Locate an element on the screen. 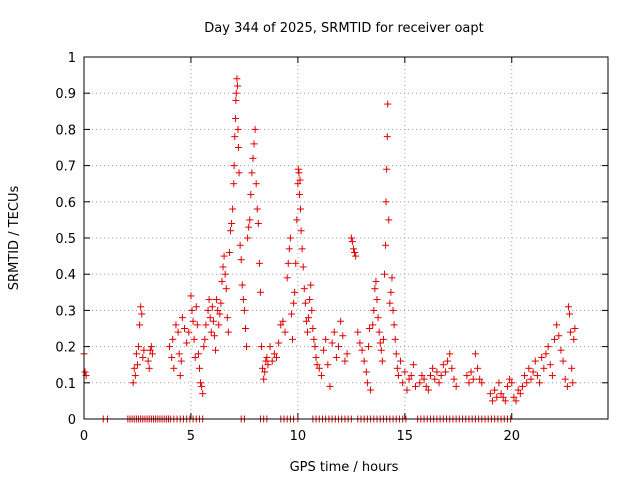 This screenshot has width=640, height=480. y-axis-label: SRMTID / TECUs is located at coordinates (14, 238).